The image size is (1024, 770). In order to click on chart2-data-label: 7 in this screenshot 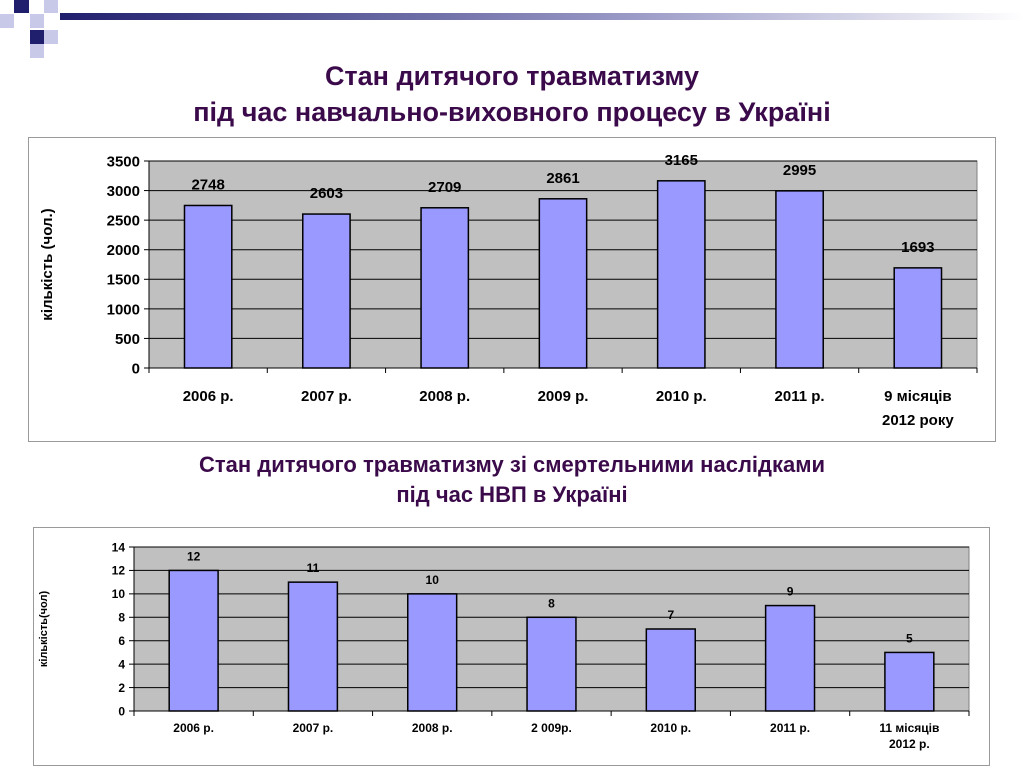, I will do `click(670, 615)`.